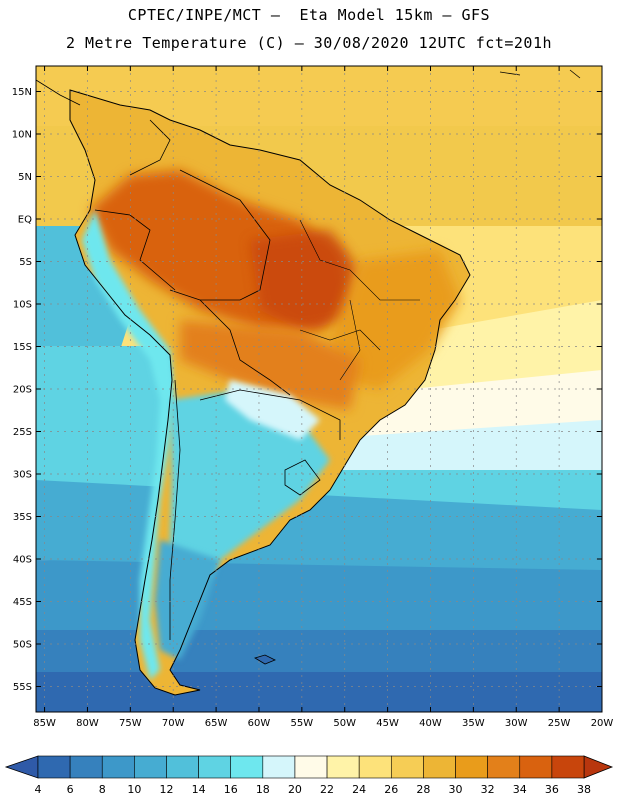 The image size is (618, 800). Describe the element at coordinates (259, 723) in the screenshot. I see `lon-tick-label: 60W` at that location.